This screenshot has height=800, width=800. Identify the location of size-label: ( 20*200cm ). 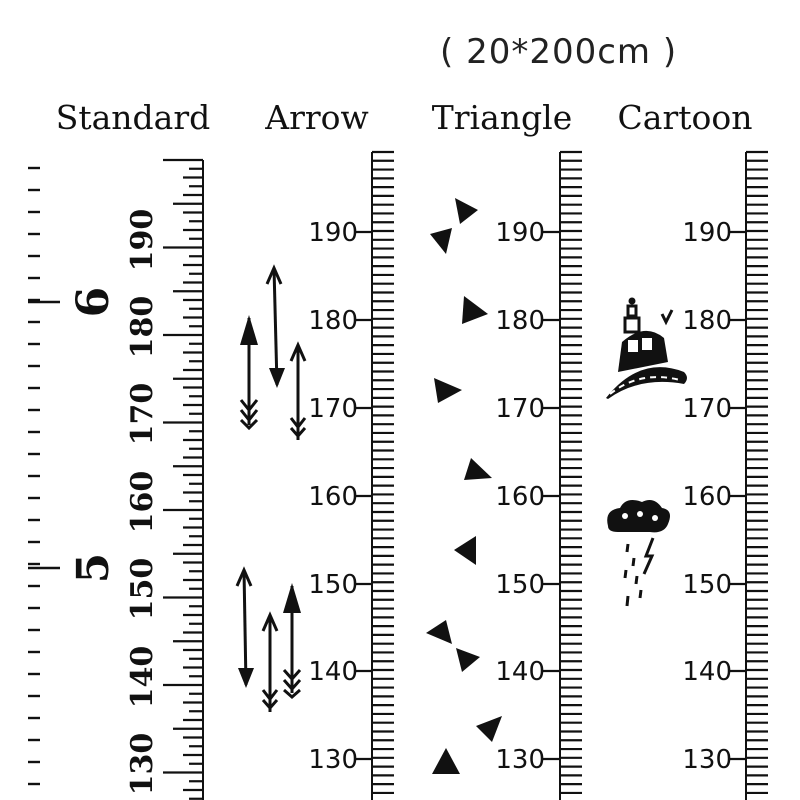
(559, 52).